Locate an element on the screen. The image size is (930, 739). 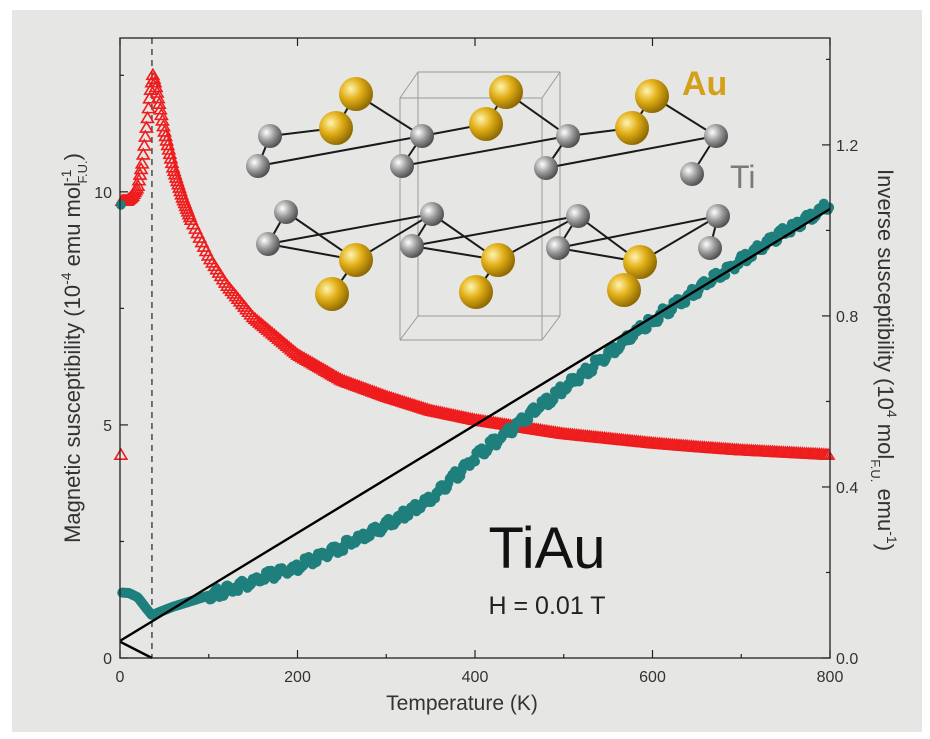
field-label: H = 0.01 T is located at coordinates (547, 606).